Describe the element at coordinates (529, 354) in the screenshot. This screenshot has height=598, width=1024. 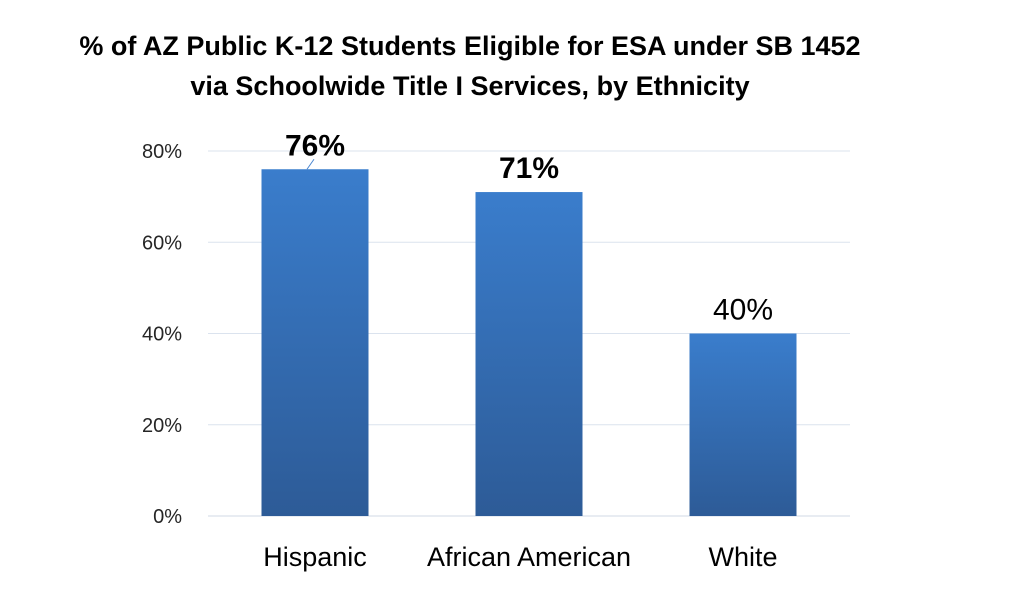
I see `bar-african-american` at that location.